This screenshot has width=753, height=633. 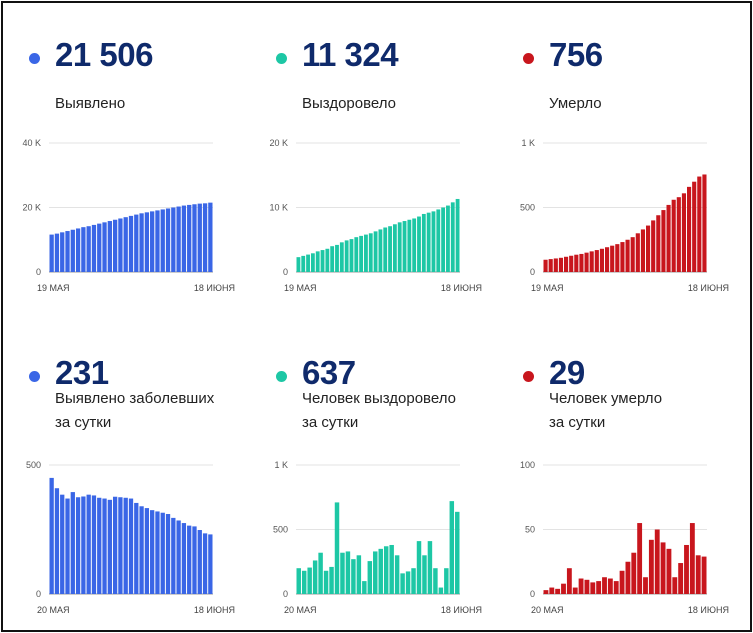 What do you see at coordinates (624, 537) in the screenshot?
I see `chart-daily-deaths: 0 50 100 20 МАЯ 18 ИЮНЯ` at bounding box center [624, 537].